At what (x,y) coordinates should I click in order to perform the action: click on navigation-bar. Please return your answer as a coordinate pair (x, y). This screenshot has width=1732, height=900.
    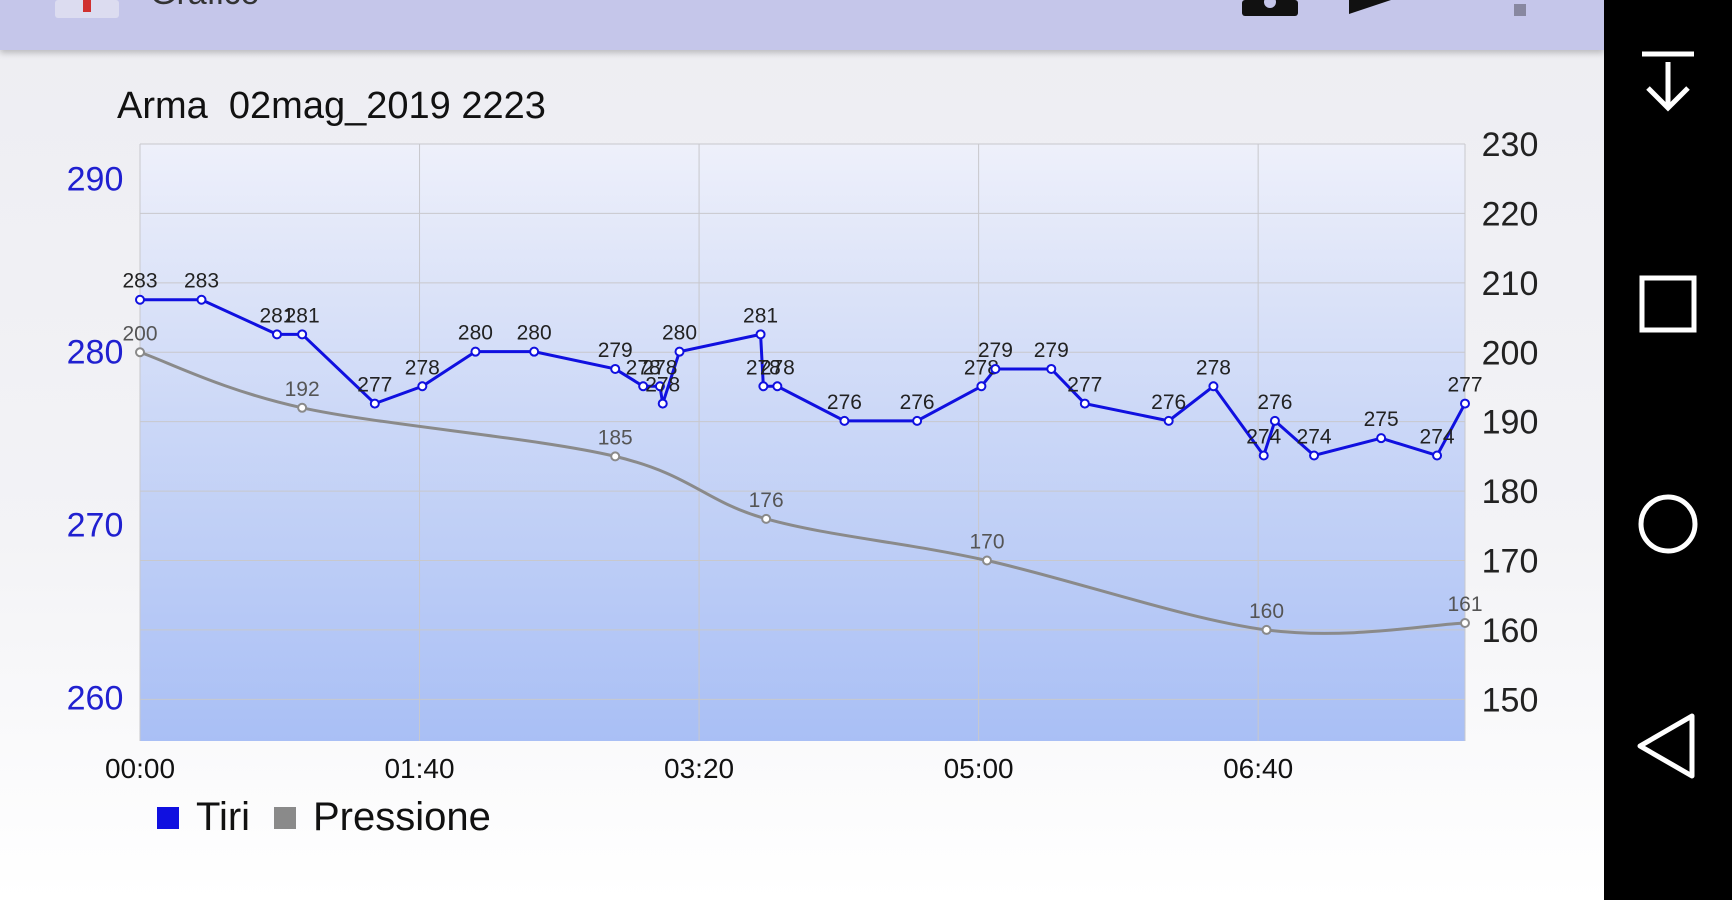
    Looking at the image, I should click on (1668, 450).